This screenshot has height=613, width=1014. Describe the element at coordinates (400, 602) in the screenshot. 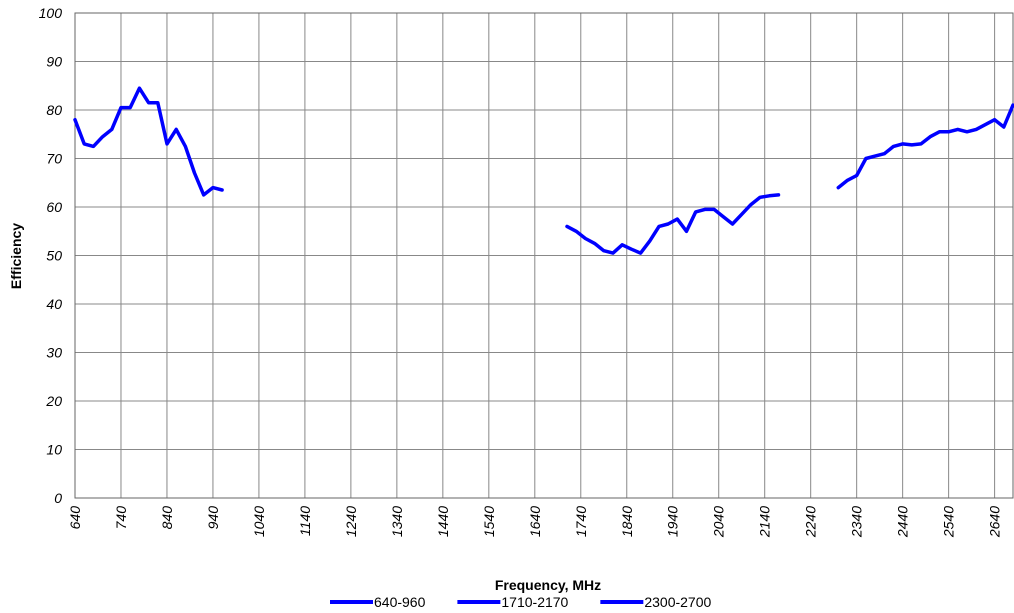

I see `legend-label: 640-960` at that location.